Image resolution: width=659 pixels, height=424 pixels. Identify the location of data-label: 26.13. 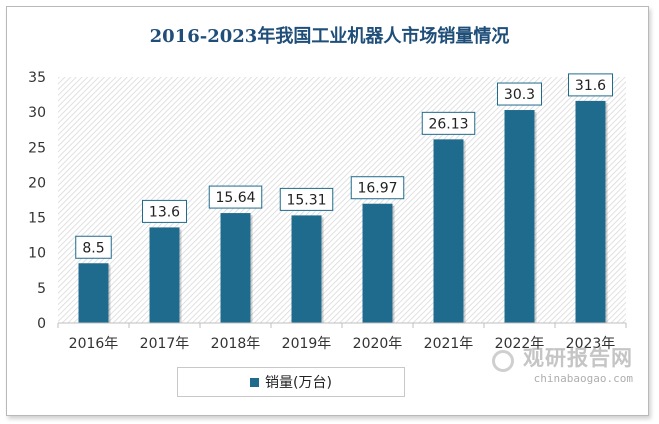
(448, 124).